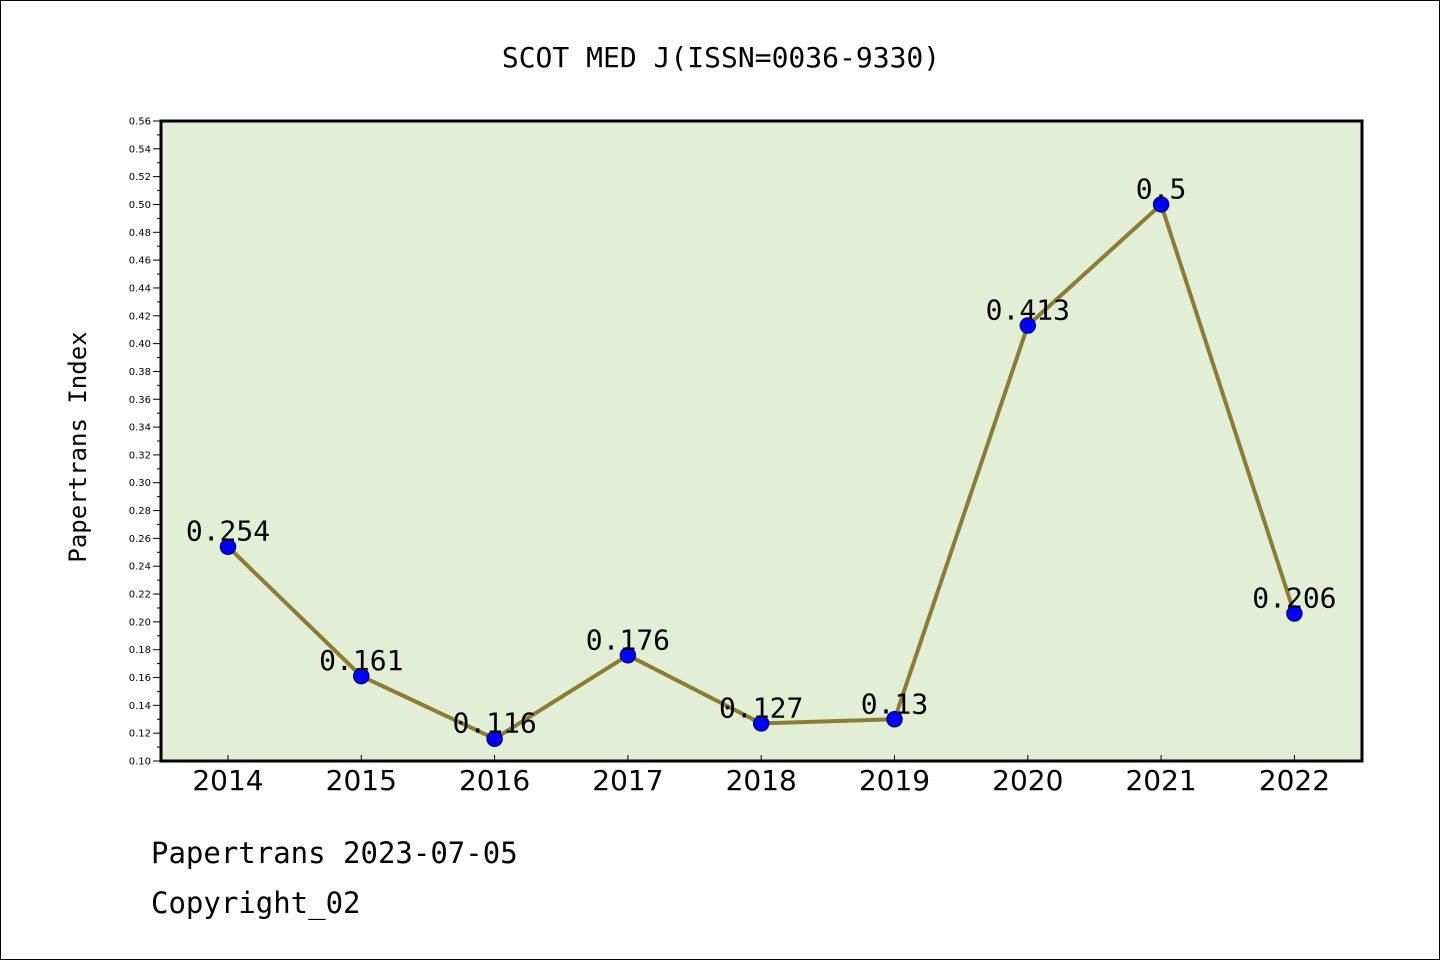  I want to click on y-tick-label: 0.10, so click(140, 762).